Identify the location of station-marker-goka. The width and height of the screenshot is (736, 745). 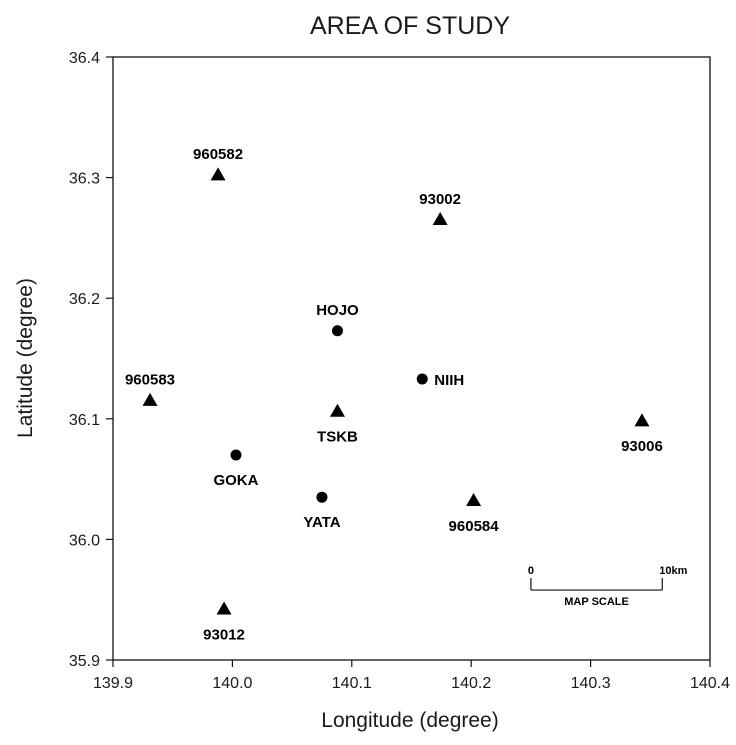
(236, 455).